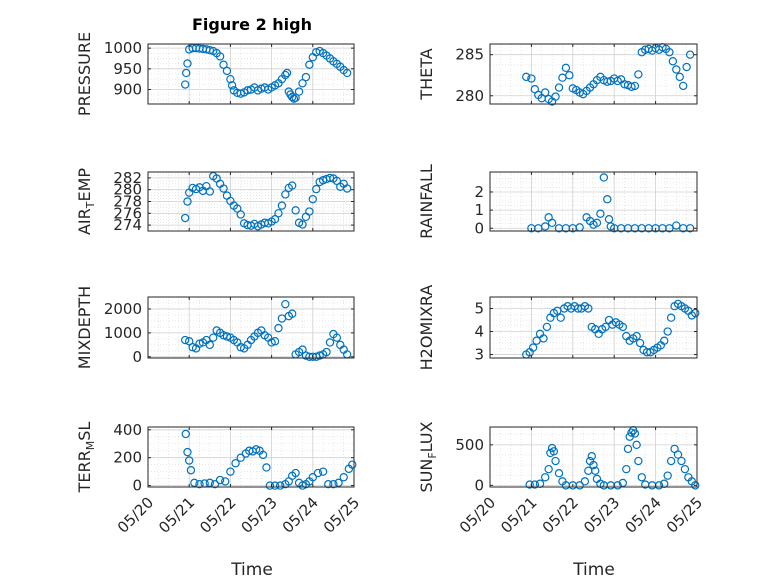 The width and height of the screenshot is (778, 583). I want to click on y-axis-label-main: MIXDEPTH, so click(84, 327).